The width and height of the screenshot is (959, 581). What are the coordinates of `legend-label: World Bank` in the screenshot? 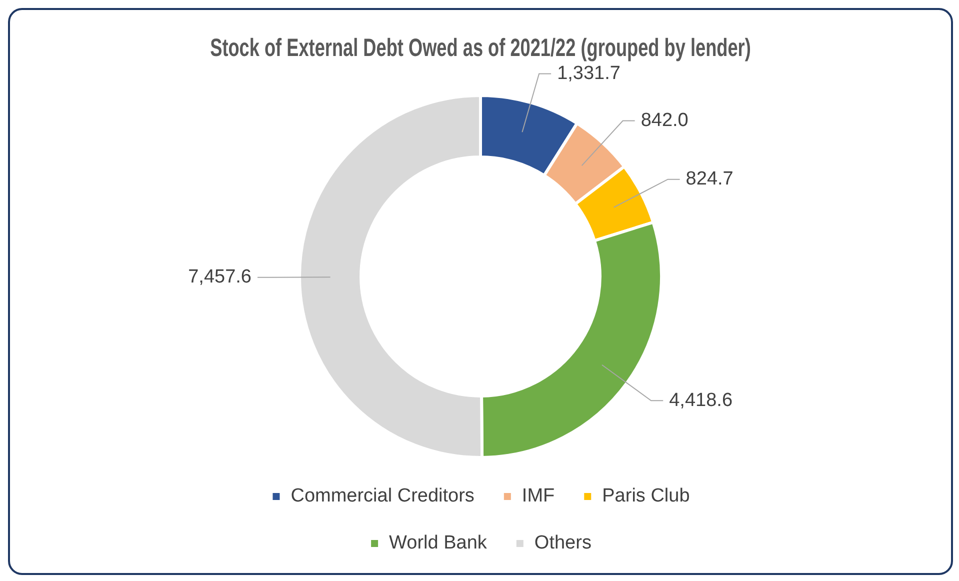 It's located at (438, 543).